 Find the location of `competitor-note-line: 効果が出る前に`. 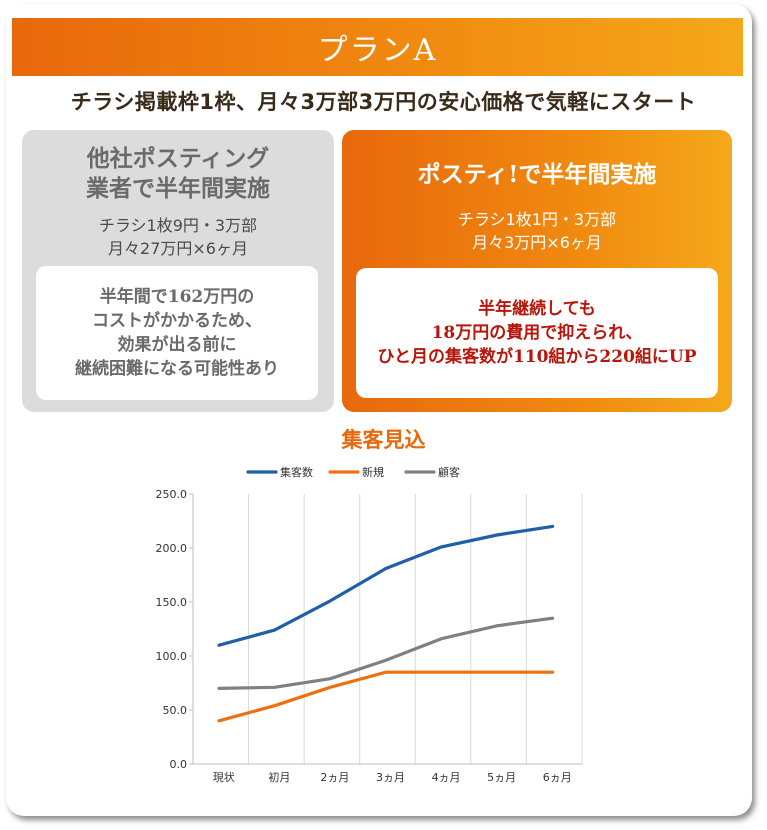

competitor-note-line: 効果が出る前に is located at coordinates (177, 345).